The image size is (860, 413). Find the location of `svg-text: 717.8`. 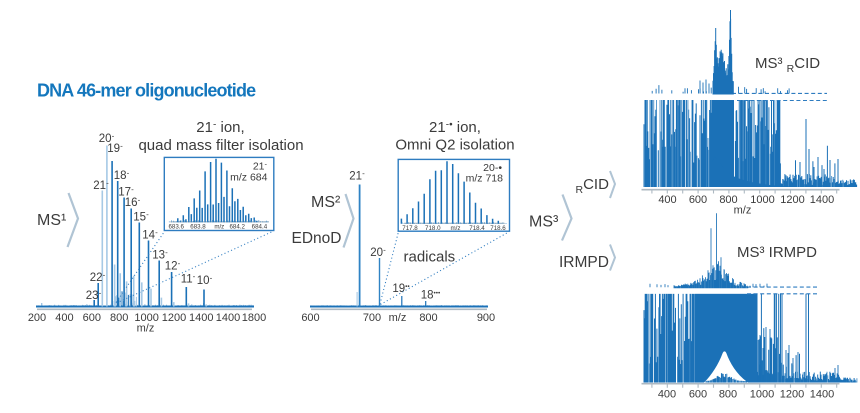

svg-text: 717.8 is located at coordinates (410, 228).